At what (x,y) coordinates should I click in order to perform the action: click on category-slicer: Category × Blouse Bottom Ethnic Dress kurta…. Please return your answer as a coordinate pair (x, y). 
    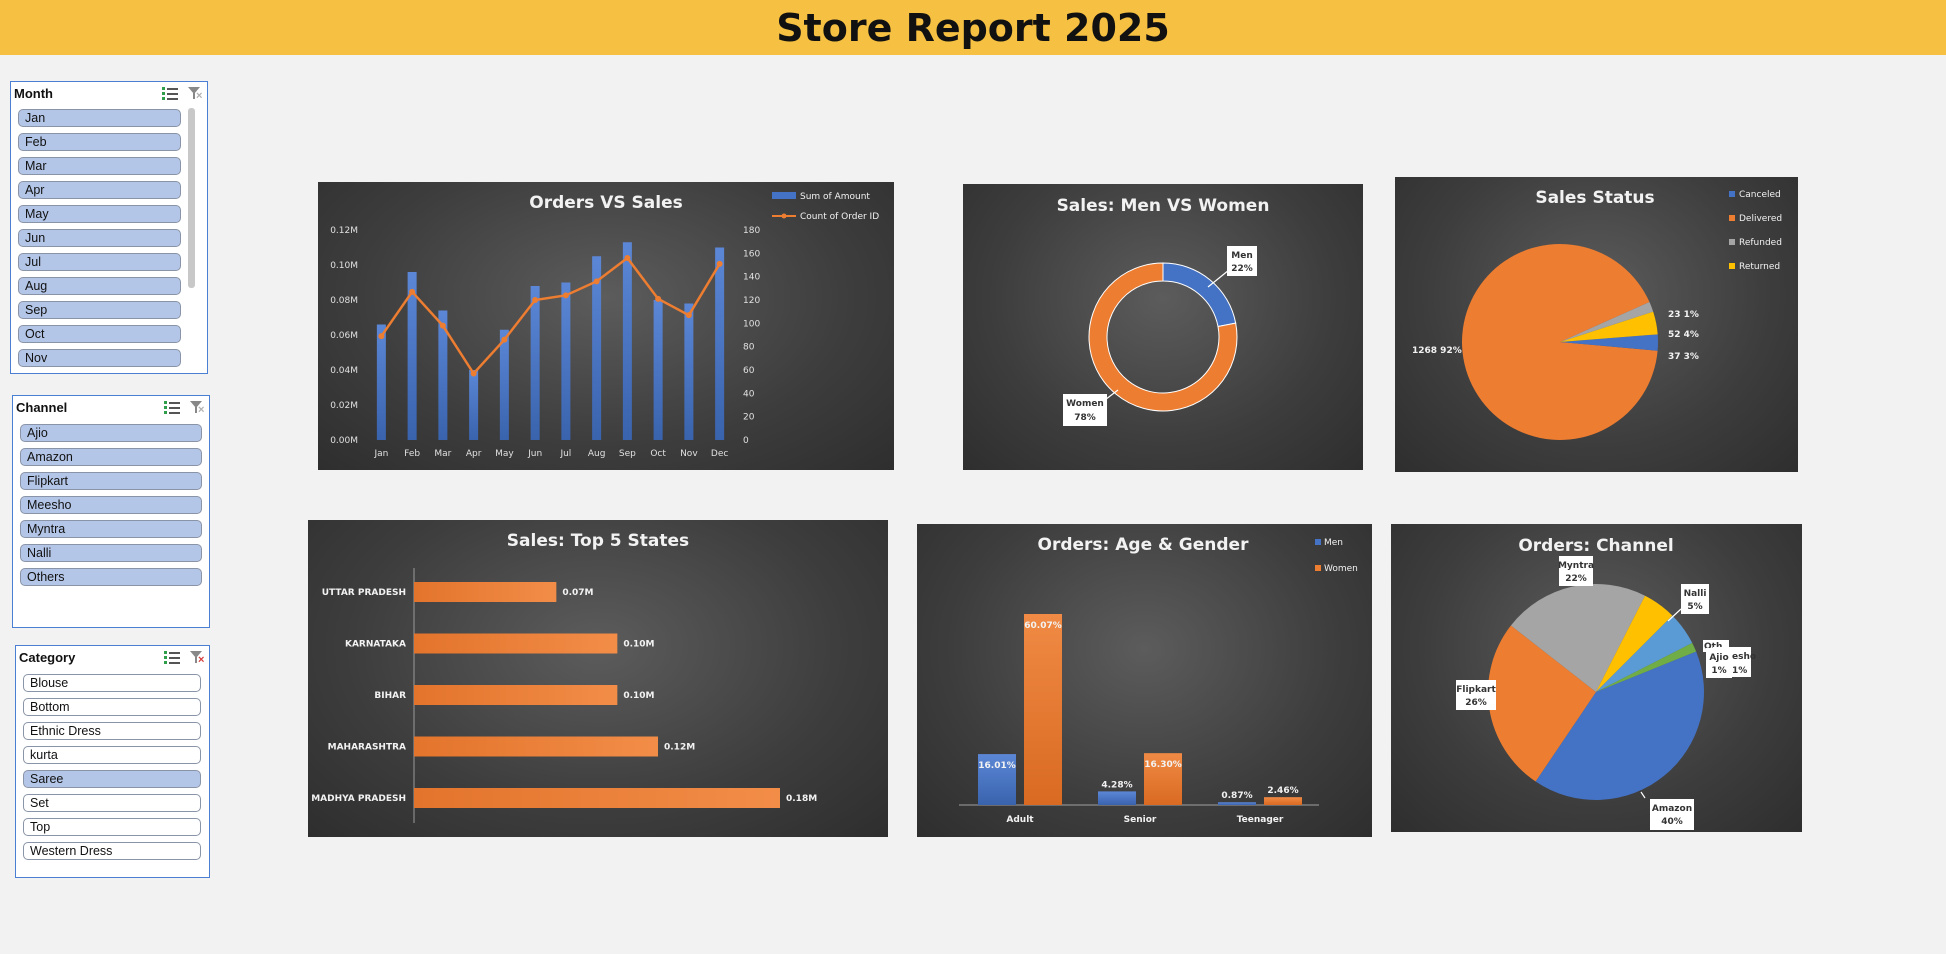
    Looking at the image, I should click on (112, 761).